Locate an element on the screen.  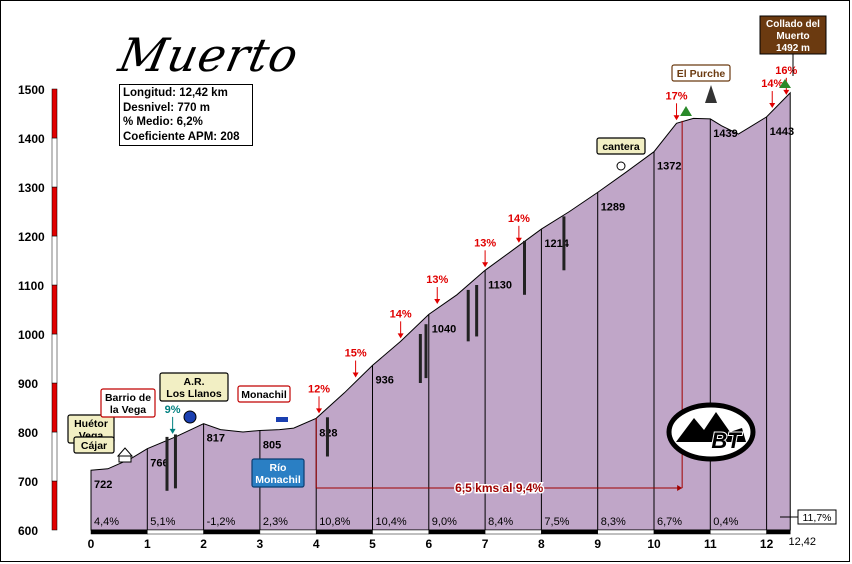
summit-box-text: Collado del is located at coordinates (793, 24).